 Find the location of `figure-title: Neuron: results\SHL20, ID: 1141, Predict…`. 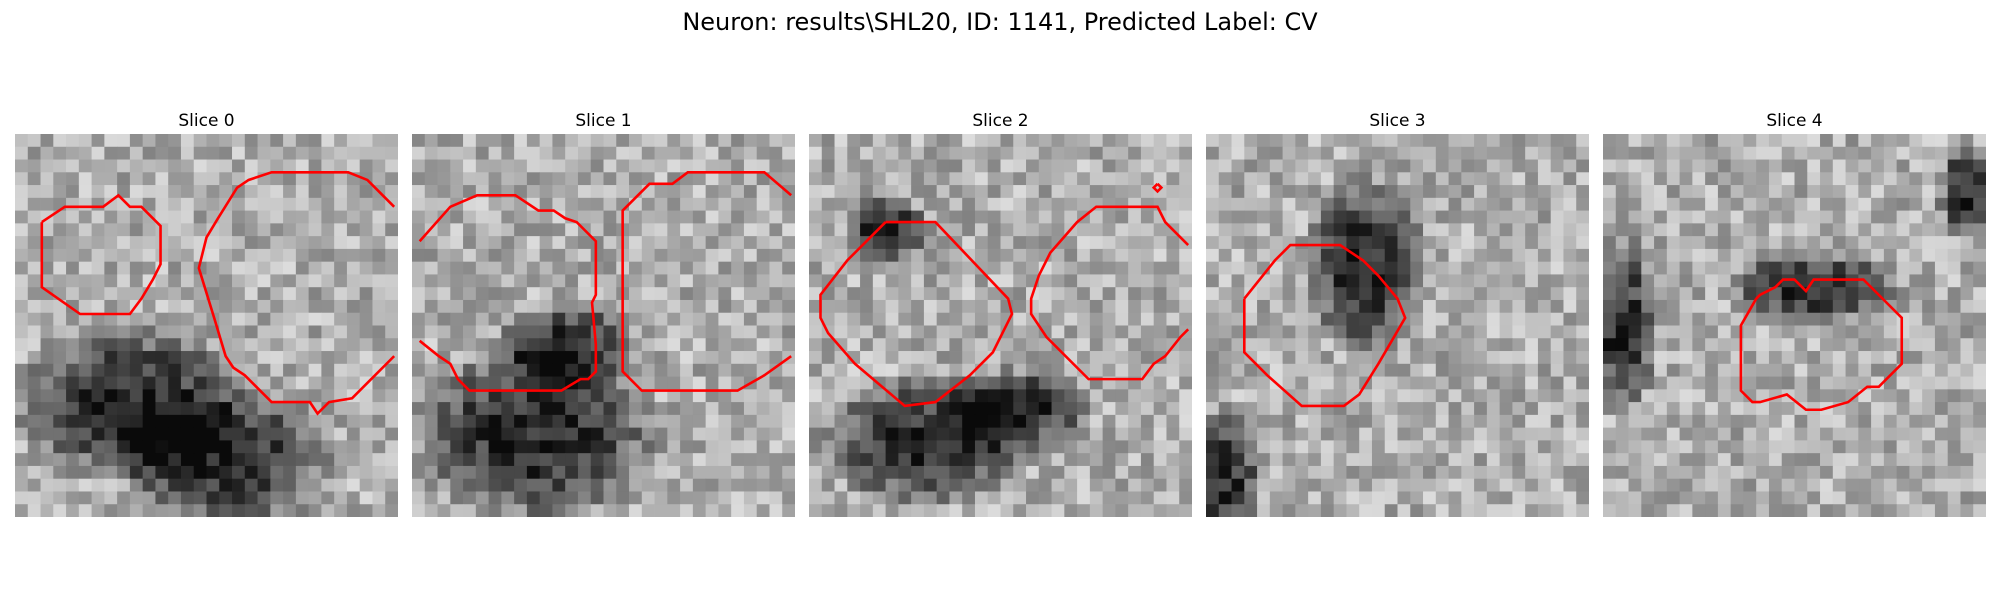

figure-title: Neuron: results\SHL20, ID: 1141, Predict… is located at coordinates (1000, 22).